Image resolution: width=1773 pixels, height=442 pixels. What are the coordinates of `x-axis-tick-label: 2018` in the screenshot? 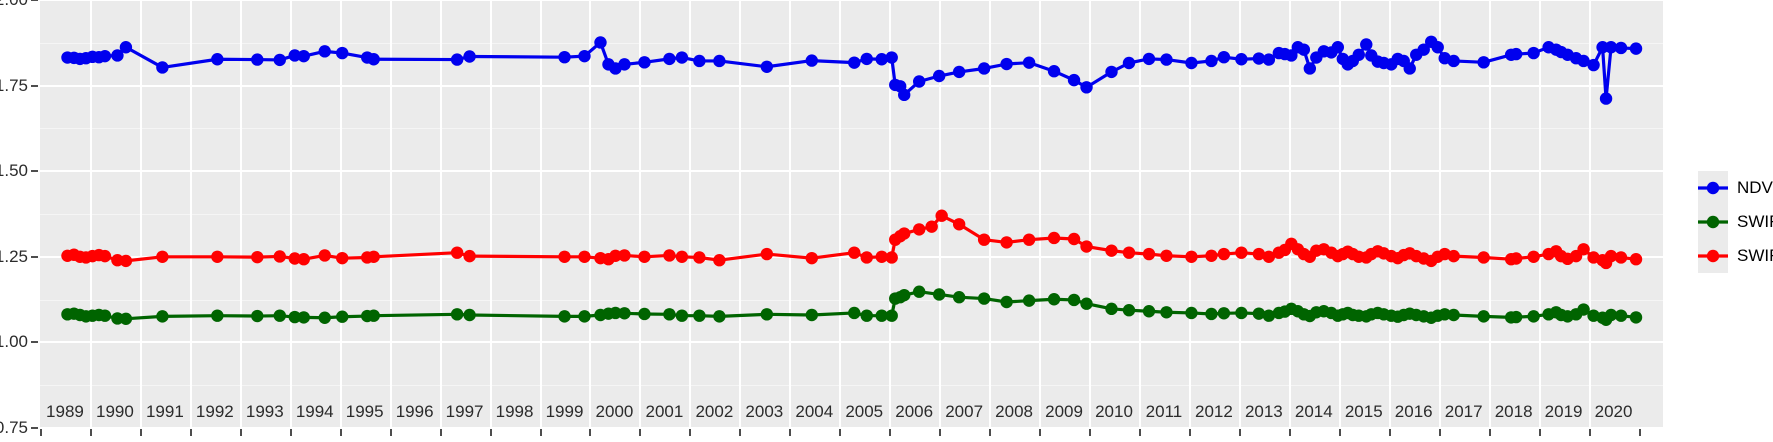 It's located at (1513, 411).